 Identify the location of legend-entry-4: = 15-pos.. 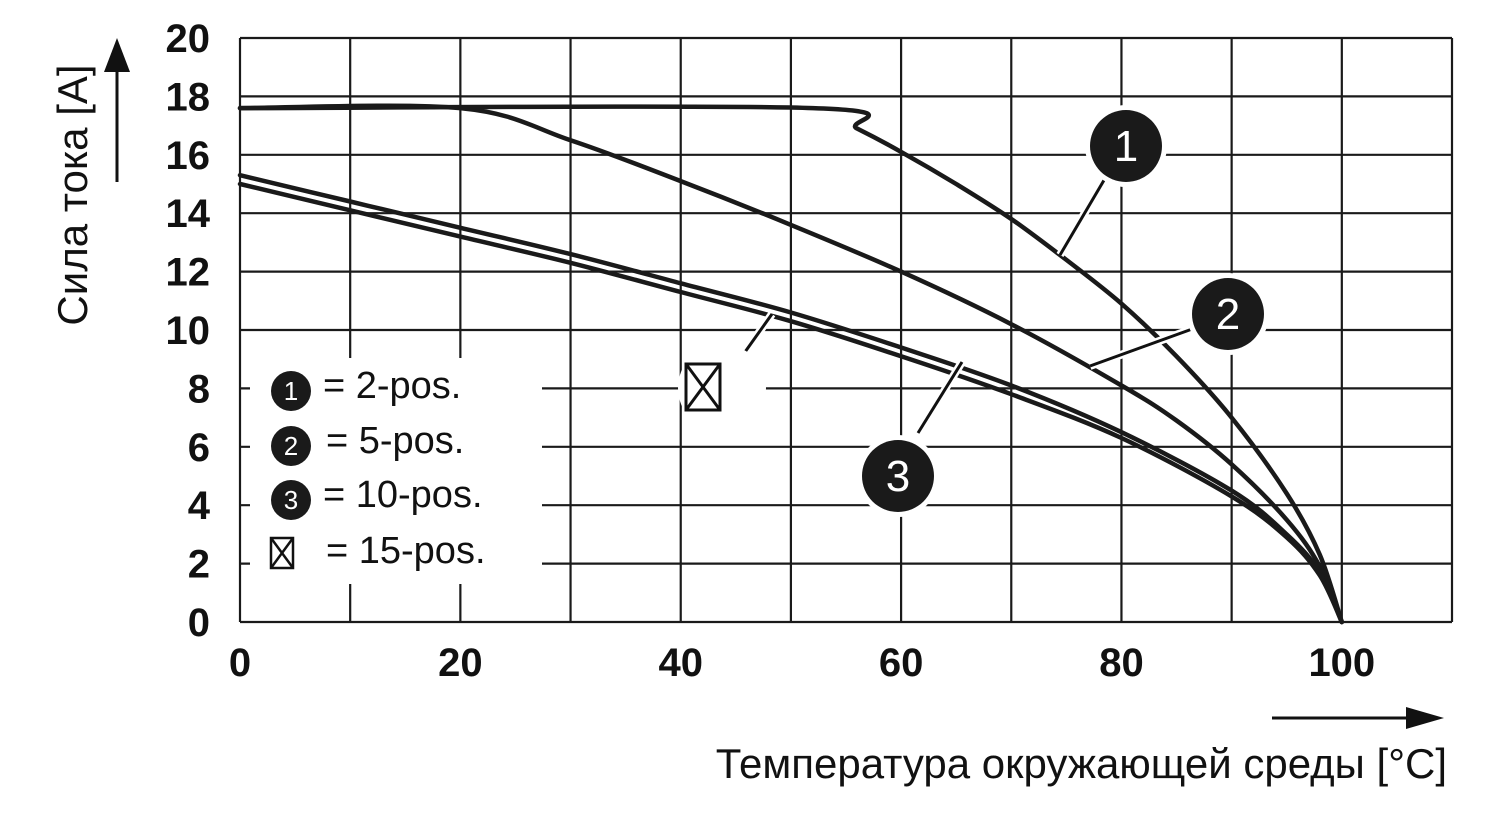
(377, 551).